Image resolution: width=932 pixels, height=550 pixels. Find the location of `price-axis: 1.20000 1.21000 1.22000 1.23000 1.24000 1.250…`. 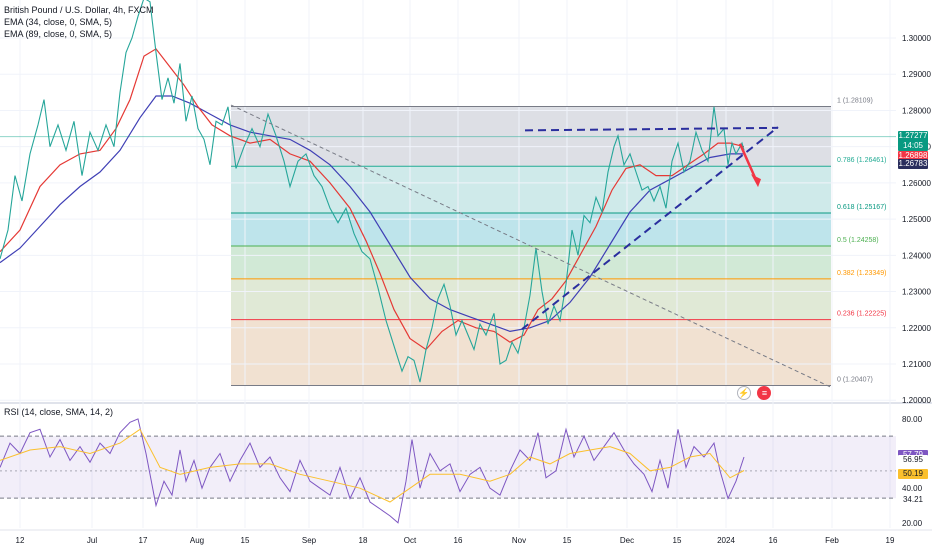

price-axis: 1.20000 1.21000 1.22000 1.23000 1.24000 1.250… is located at coordinates (916, 219).